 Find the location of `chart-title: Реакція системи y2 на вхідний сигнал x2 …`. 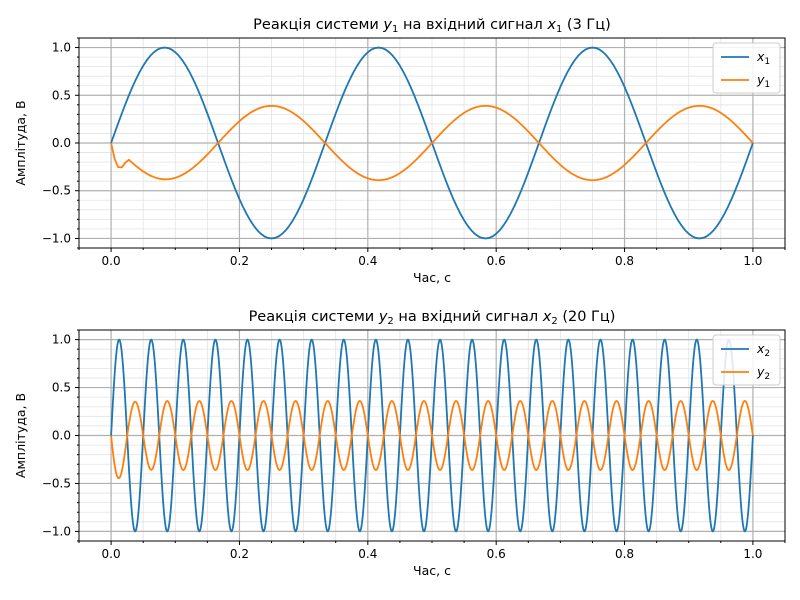

chart-title: Реакція системи y2 на вхідний сигнал x2 … is located at coordinates (432, 318).